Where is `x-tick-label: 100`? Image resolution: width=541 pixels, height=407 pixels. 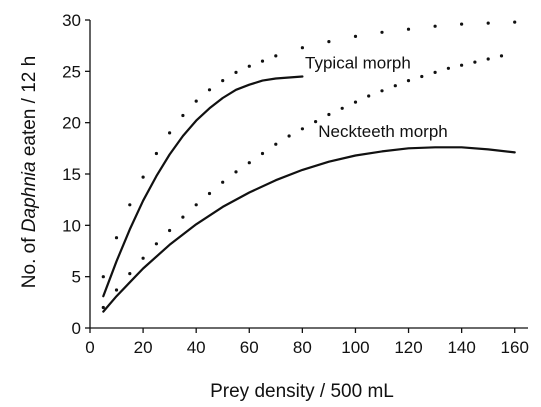
x-tick-label: 100 is located at coordinates (355, 347).